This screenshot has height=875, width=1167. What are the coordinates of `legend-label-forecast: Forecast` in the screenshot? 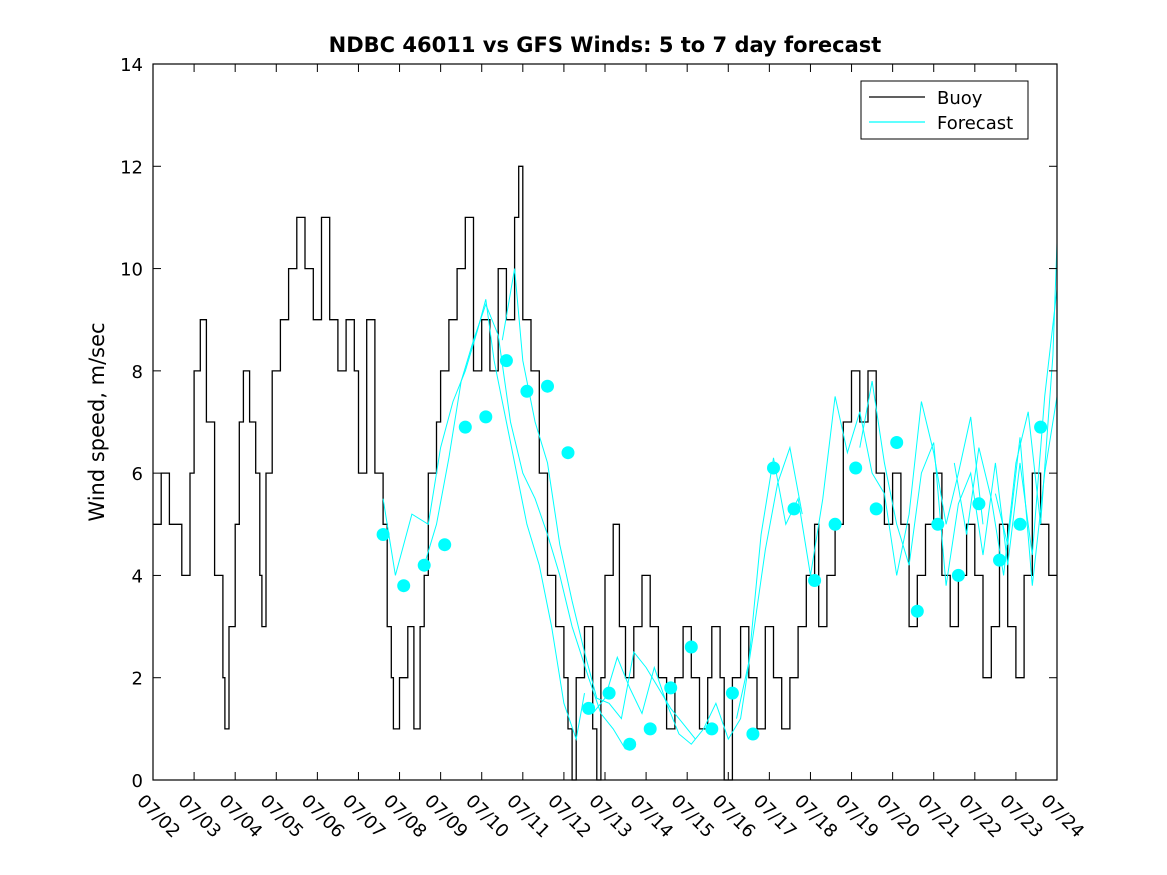 It's located at (975, 123).